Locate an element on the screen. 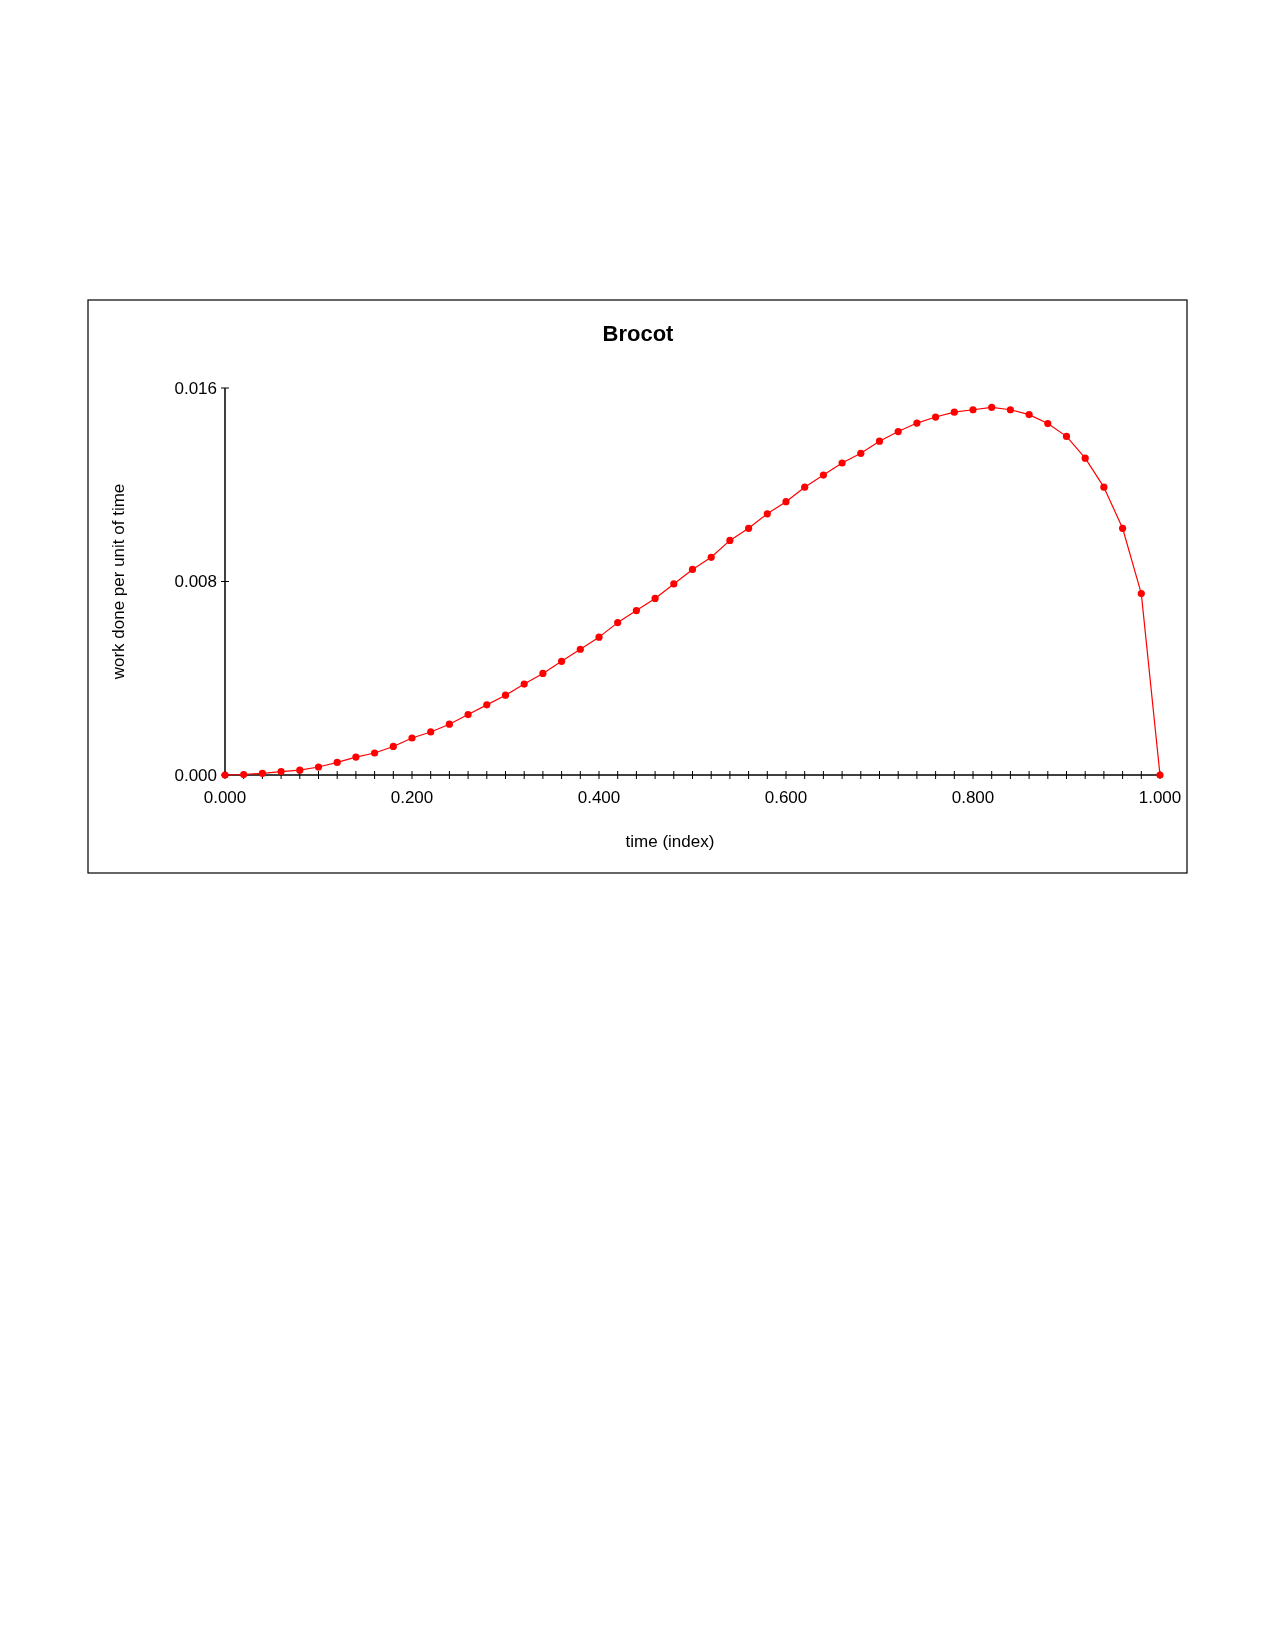 The height and width of the screenshot is (1650, 1275). x-tick-label: 0.400 is located at coordinates (599, 797).